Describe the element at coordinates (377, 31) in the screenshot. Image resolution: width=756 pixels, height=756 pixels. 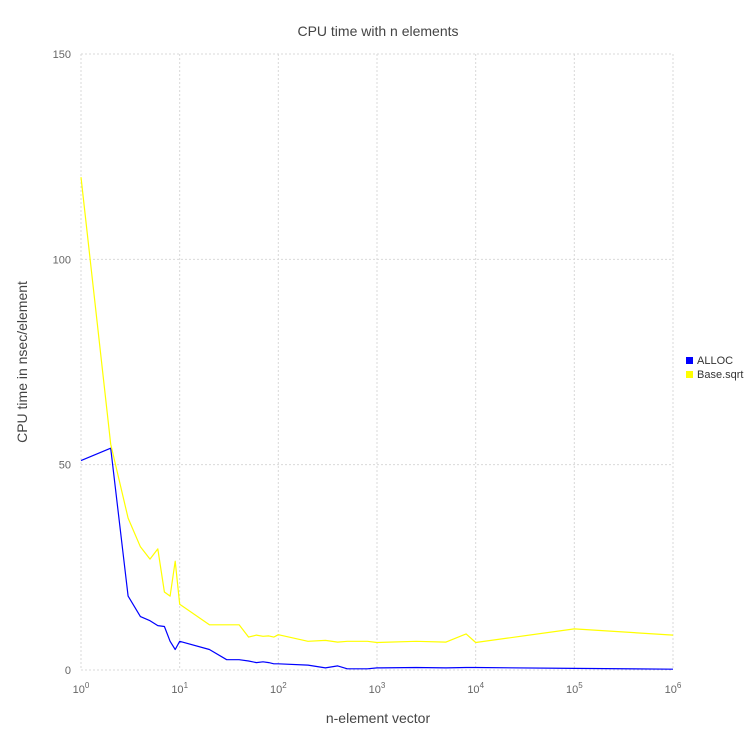
I see `chart-title: CPU time with n elements` at that location.